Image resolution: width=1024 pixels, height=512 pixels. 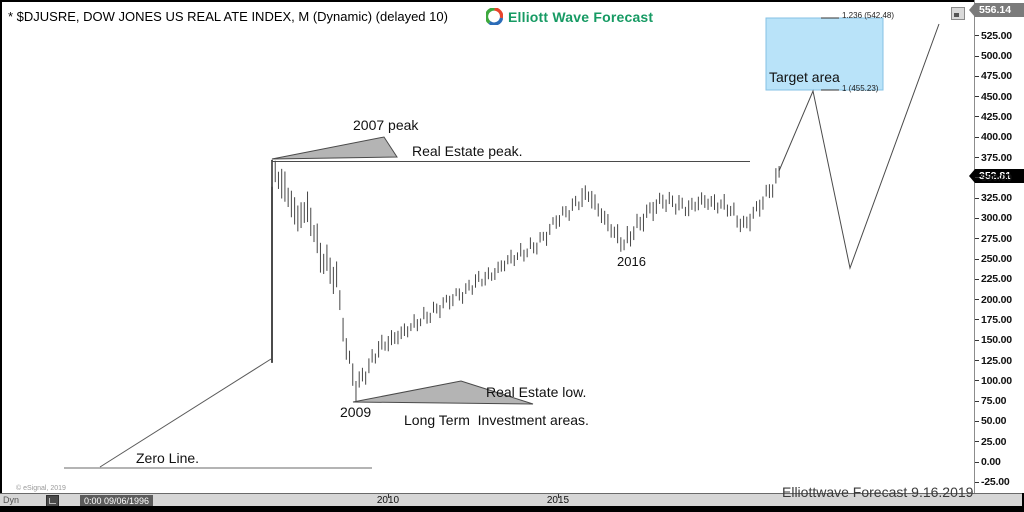 I want to click on price-tick: 200.00, so click(x=993, y=300).